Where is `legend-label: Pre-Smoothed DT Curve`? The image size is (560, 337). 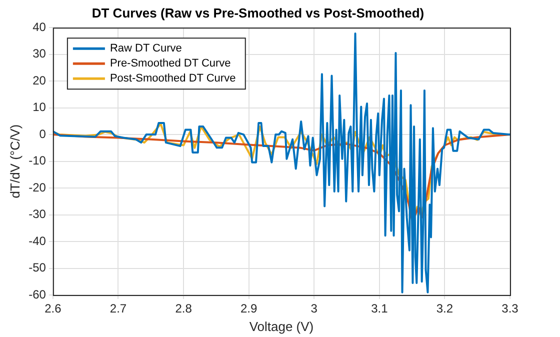 legend-label: Pre-Smoothed DT Curve is located at coordinates (170, 64).